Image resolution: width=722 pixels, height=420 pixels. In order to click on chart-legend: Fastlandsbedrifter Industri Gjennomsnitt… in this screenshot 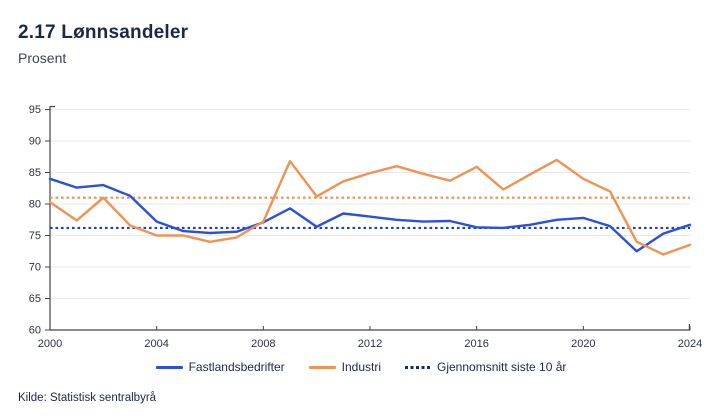, I will do `click(361, 367)`.